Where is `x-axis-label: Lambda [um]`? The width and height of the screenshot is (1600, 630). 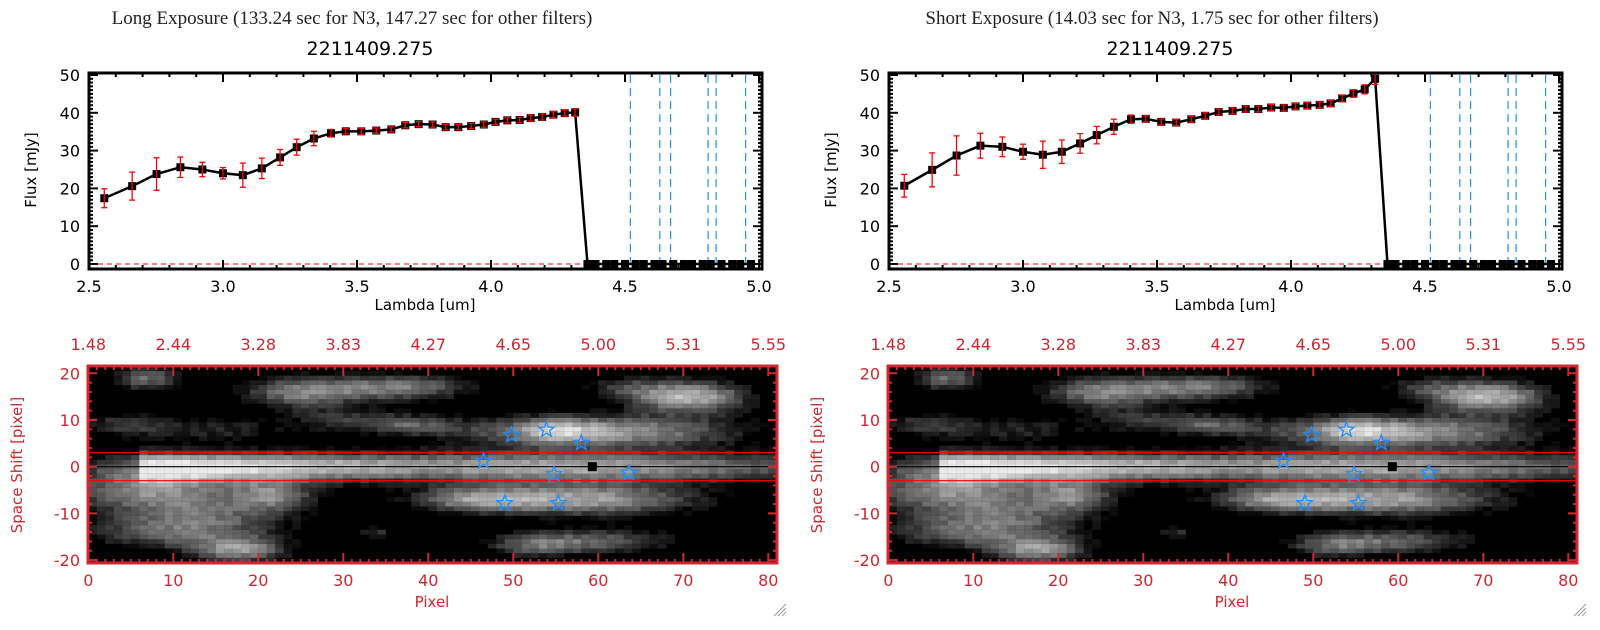
x-axis-label: Lambda [um] is located at coordinates (1225, 305).